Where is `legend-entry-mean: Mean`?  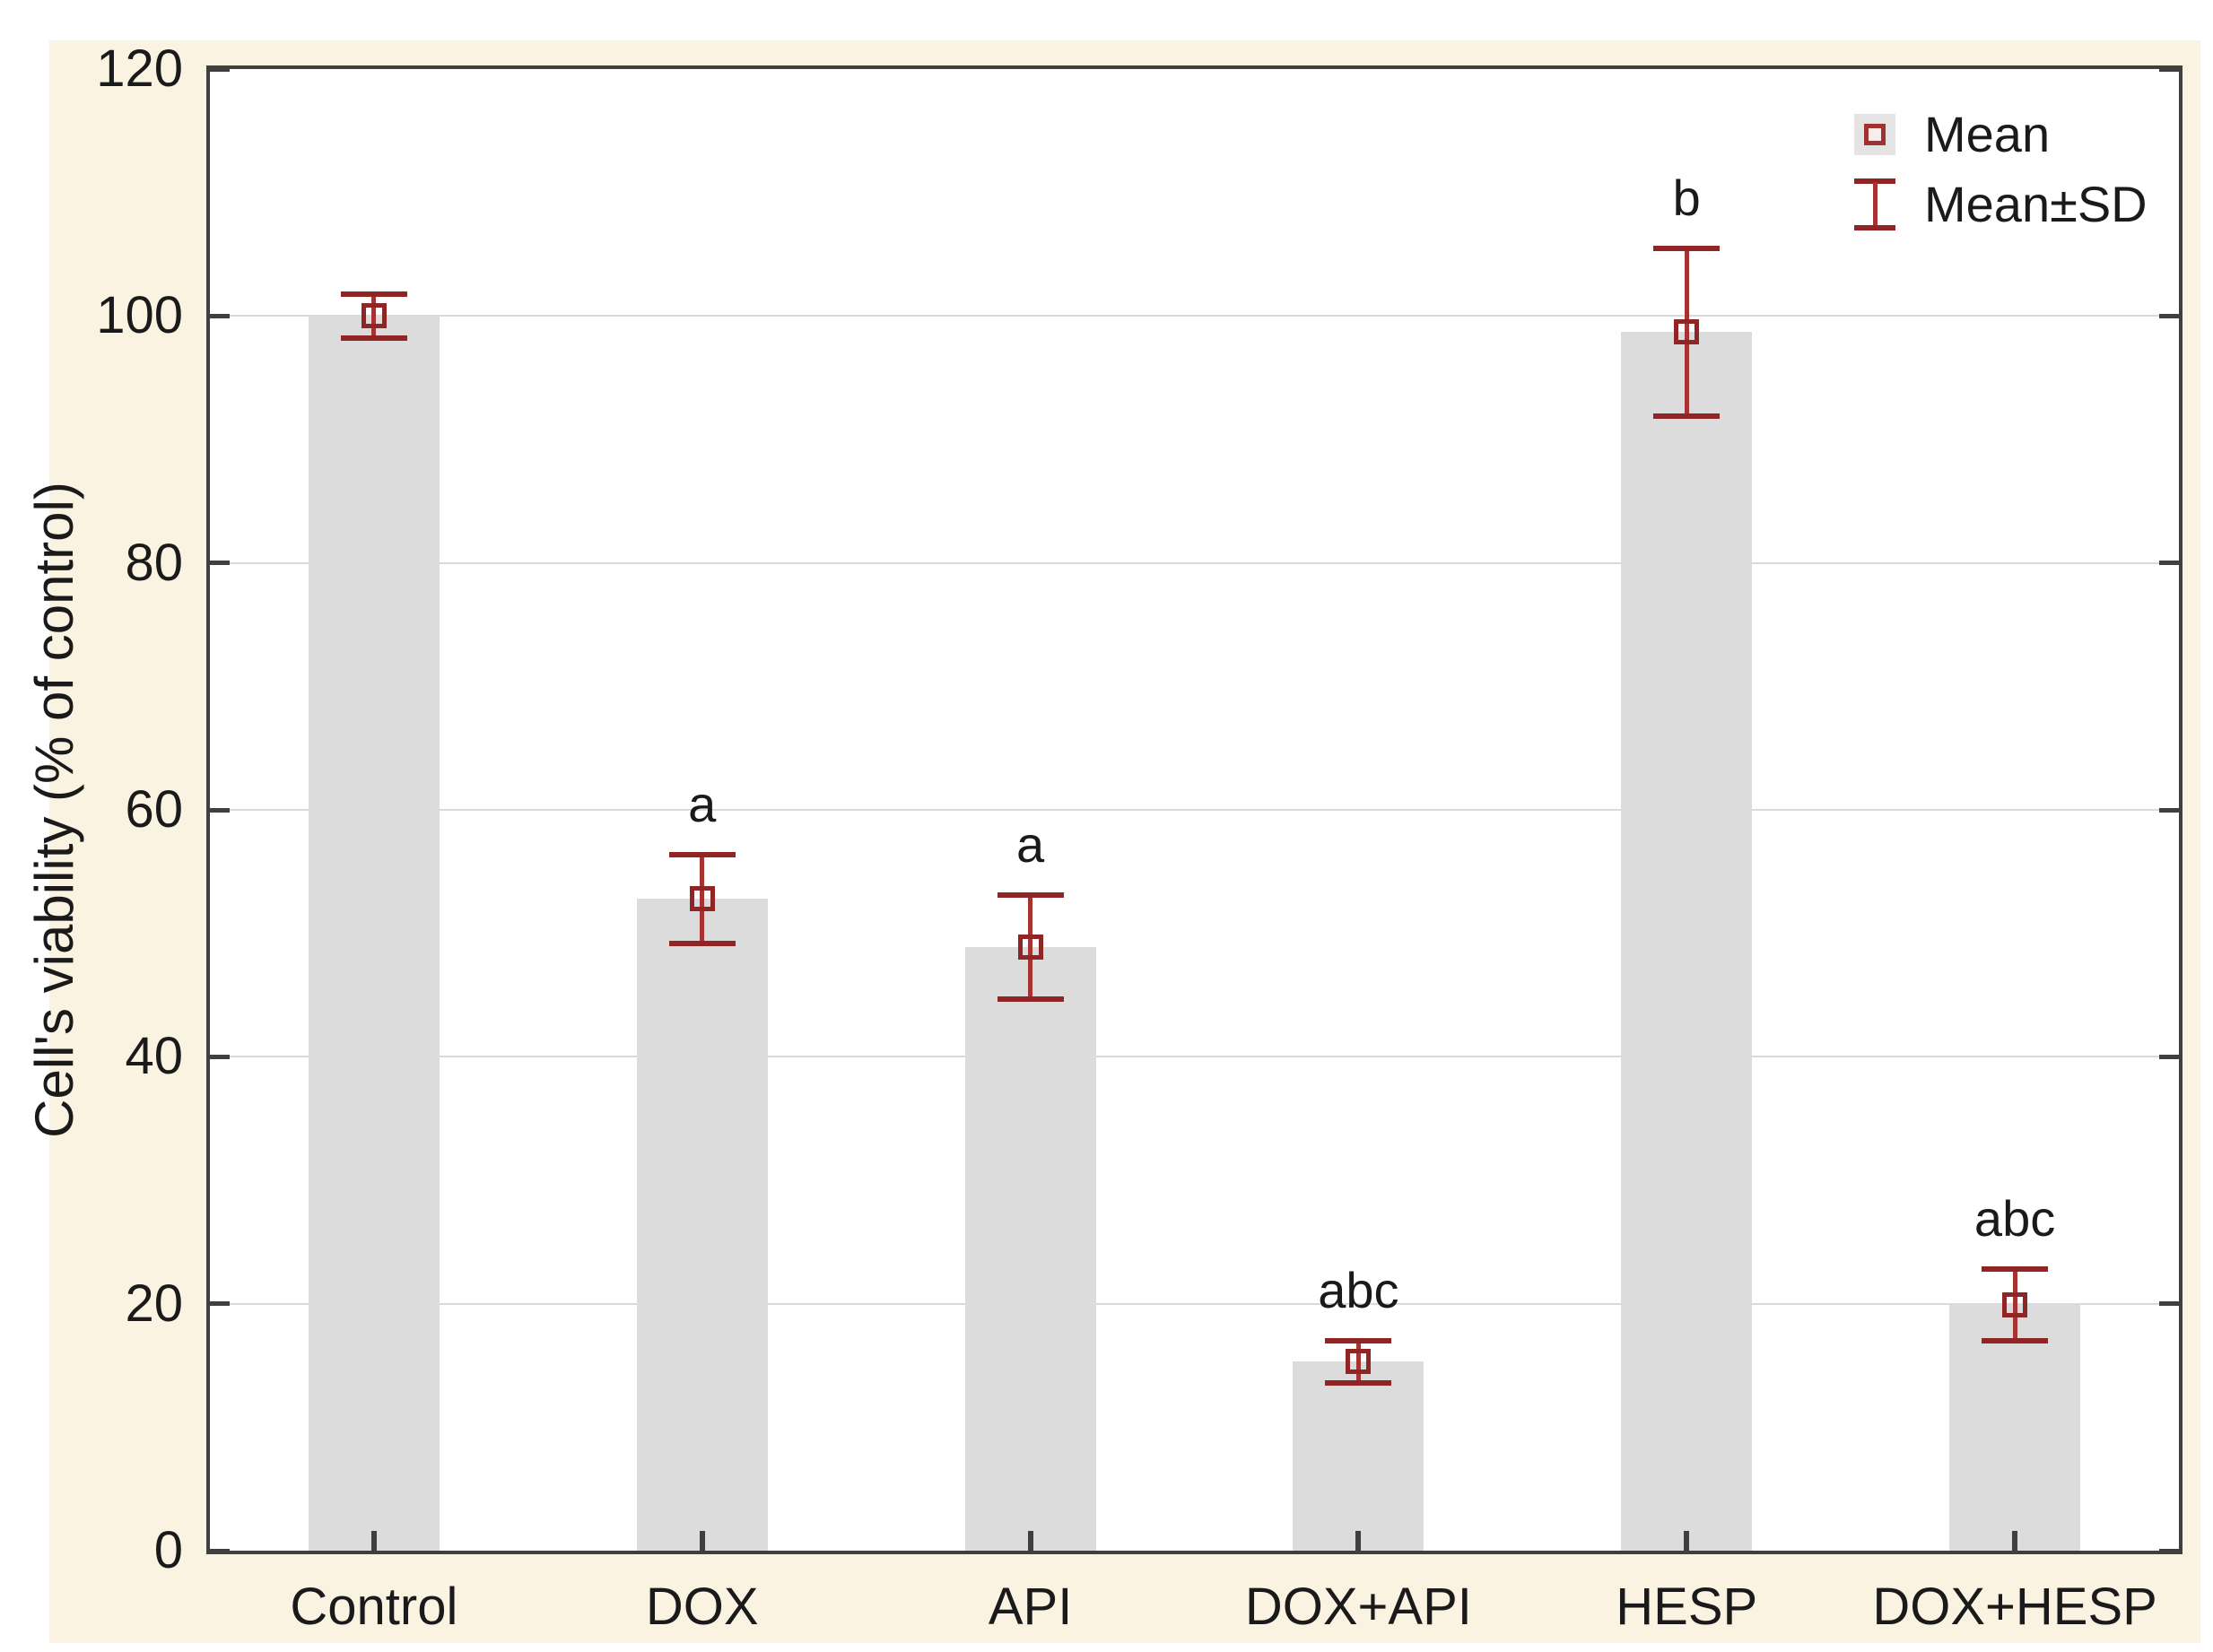
legend-entry-mean: Mean is located at coordinates (2001, 134).